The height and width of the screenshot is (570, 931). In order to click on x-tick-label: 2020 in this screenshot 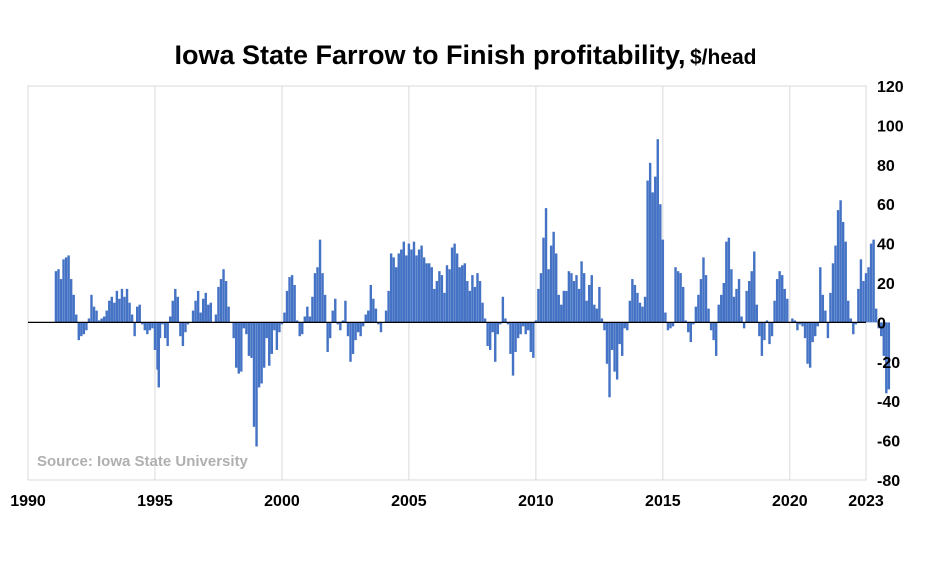, I will do `click(790, 501)`.